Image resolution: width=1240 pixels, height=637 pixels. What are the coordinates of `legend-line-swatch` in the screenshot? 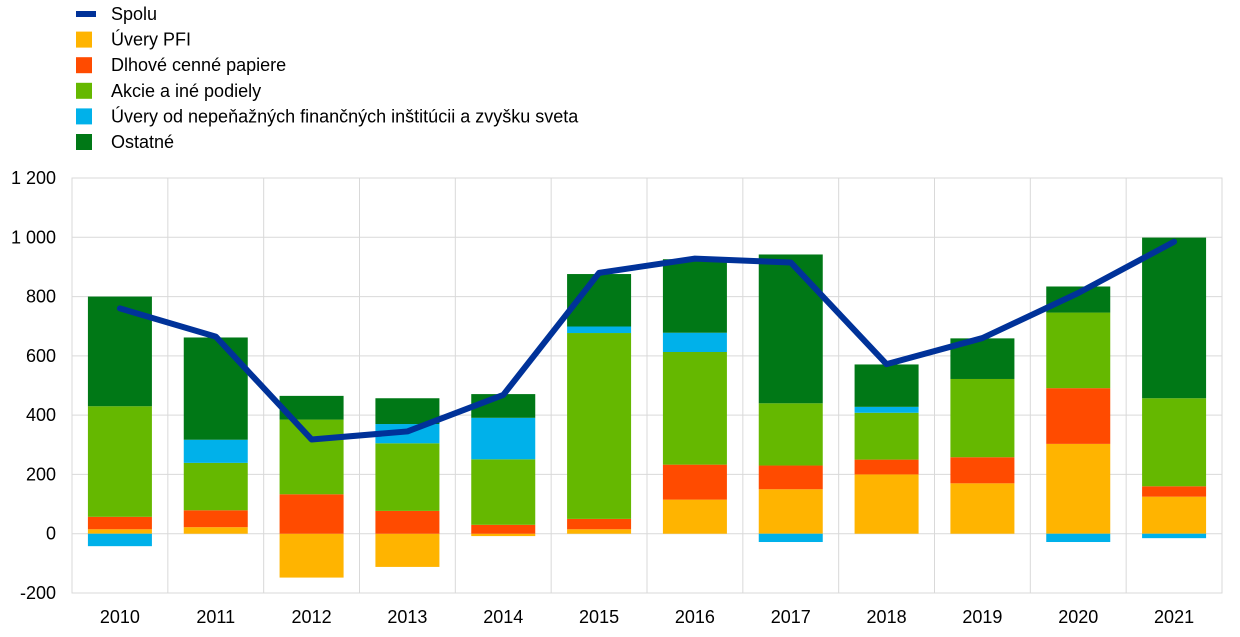 It's located at (86, 14).